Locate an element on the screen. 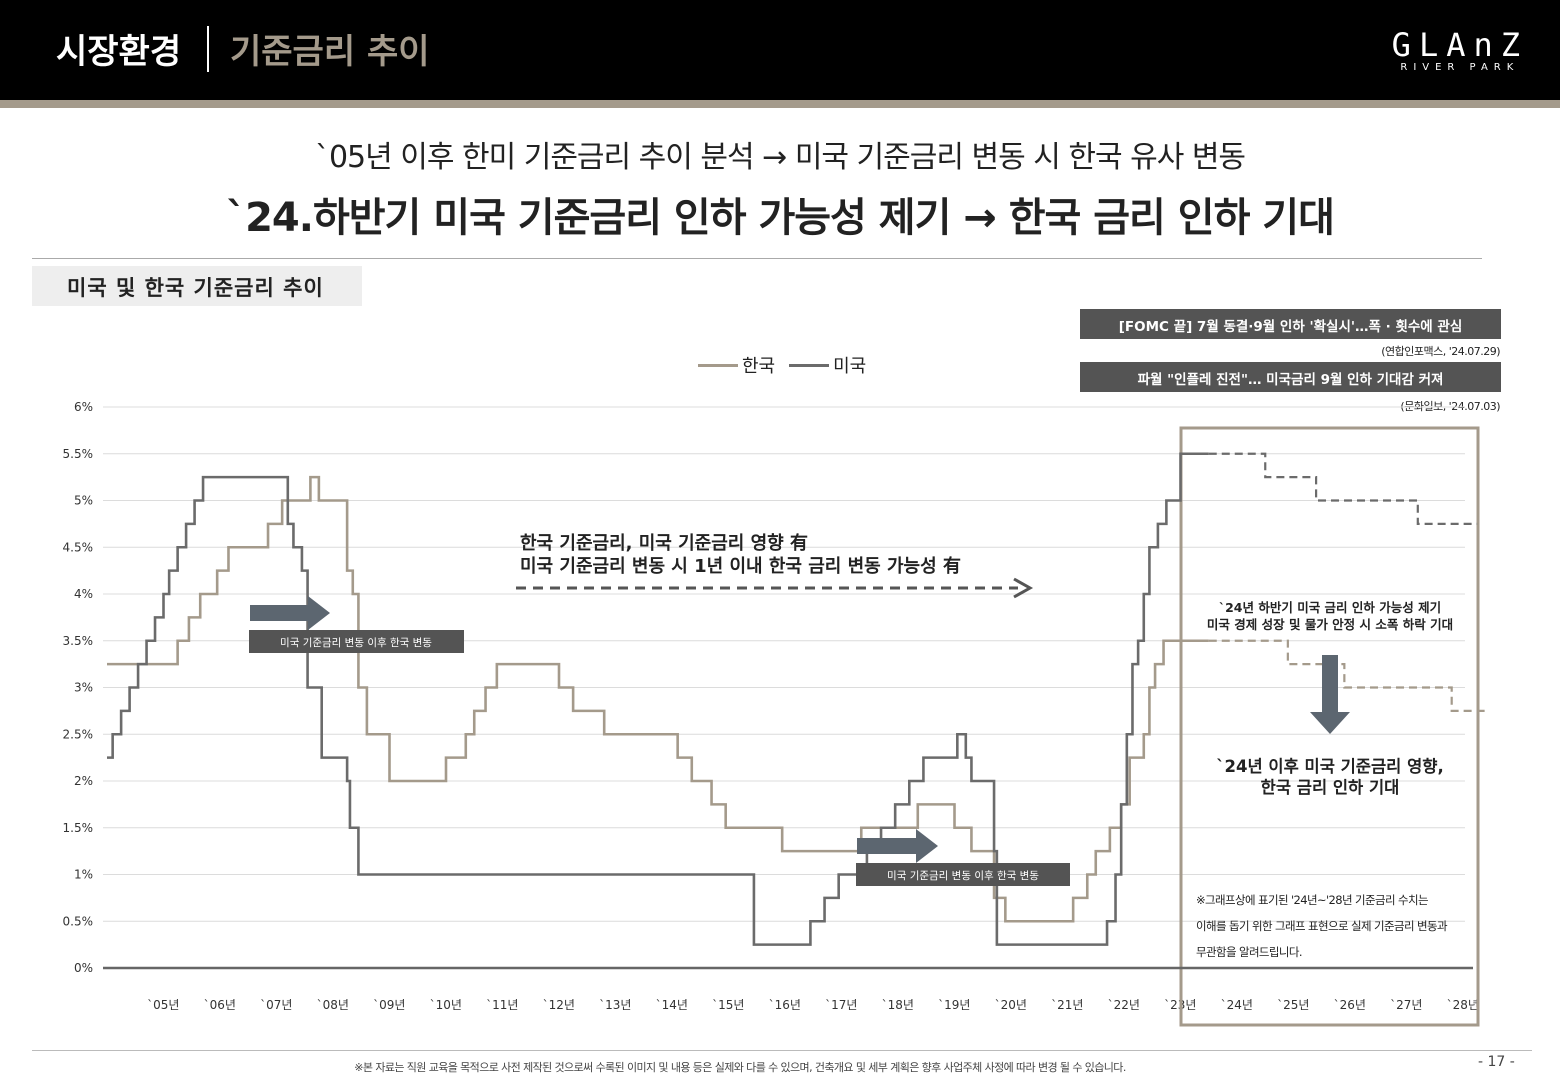  y-tick-label: 6% is located at coordinates (83, 407).